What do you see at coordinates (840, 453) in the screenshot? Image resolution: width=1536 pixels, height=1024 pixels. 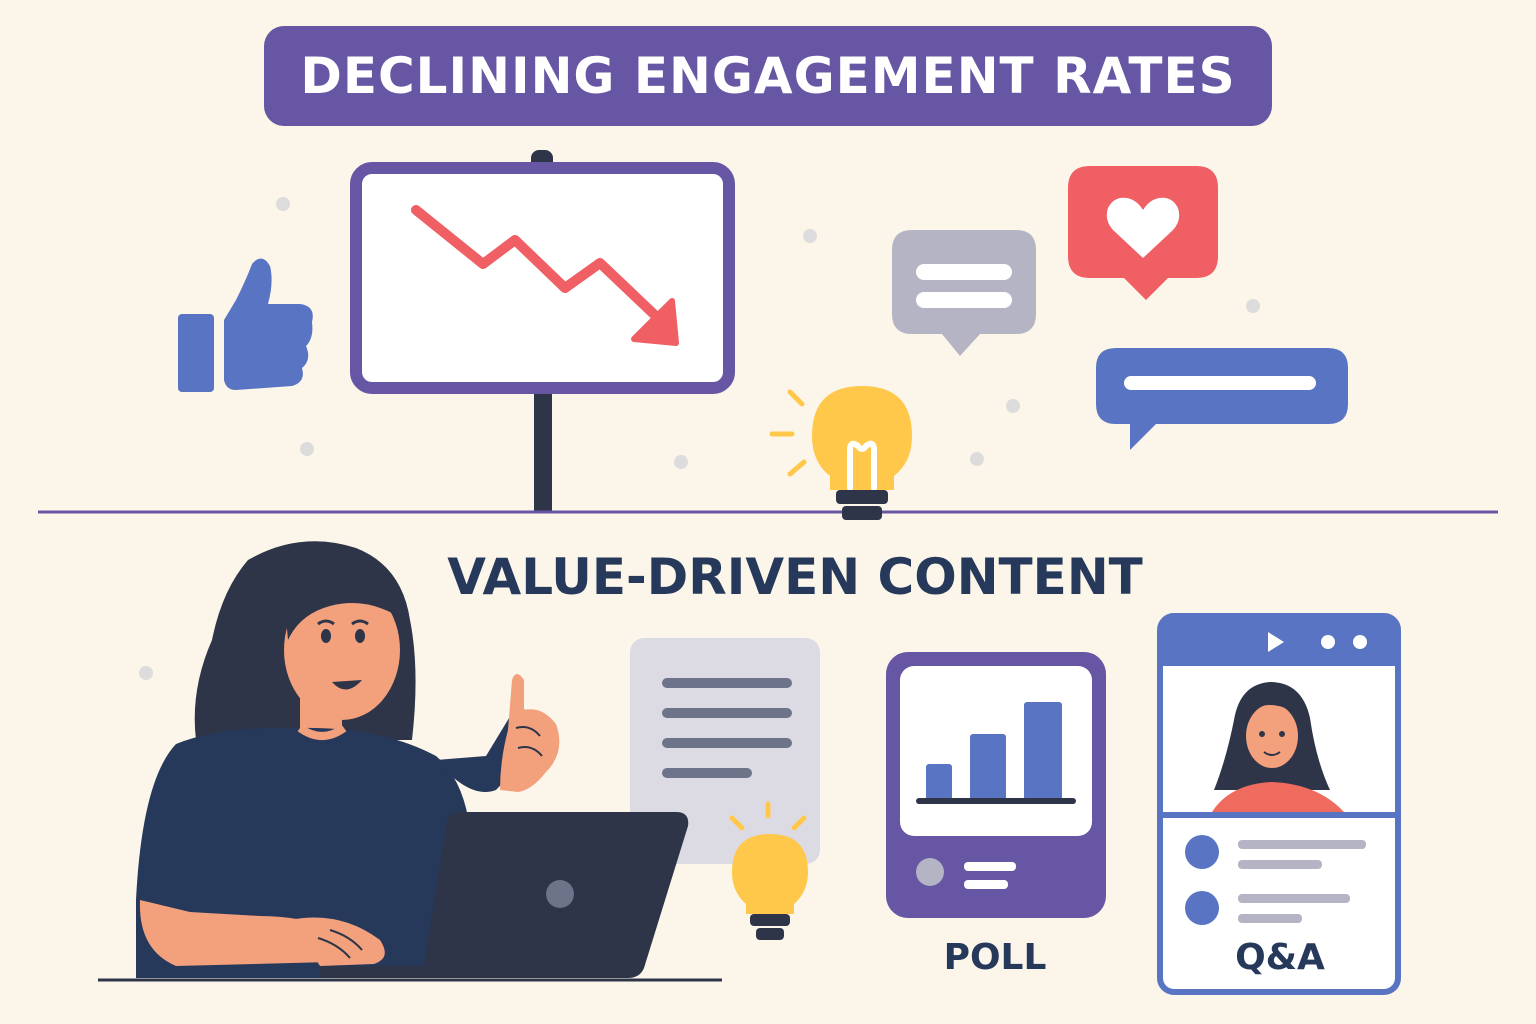 I see `lightbulb-icon` at bounding box center [840, 453].